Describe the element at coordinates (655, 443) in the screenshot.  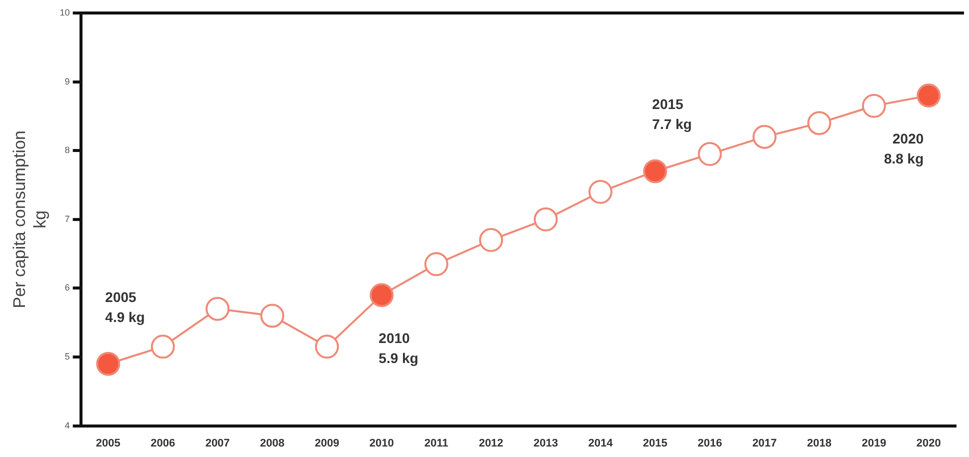
I see `x-tick-label: 2015` at that location.